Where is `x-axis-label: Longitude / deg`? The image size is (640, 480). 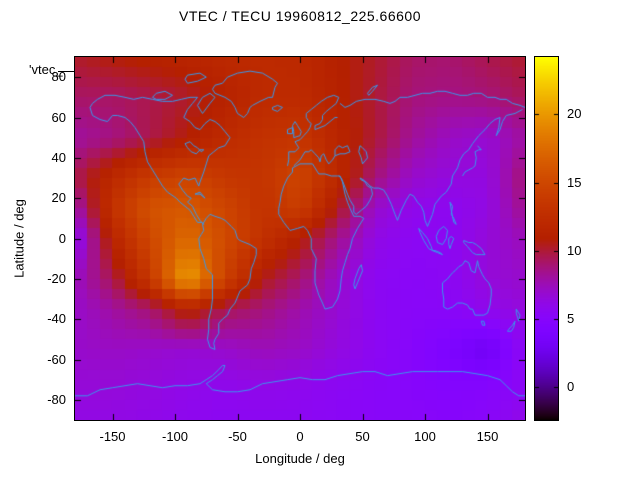
x-axis-label: Longitude / deg is located at coordinates (300, 458).